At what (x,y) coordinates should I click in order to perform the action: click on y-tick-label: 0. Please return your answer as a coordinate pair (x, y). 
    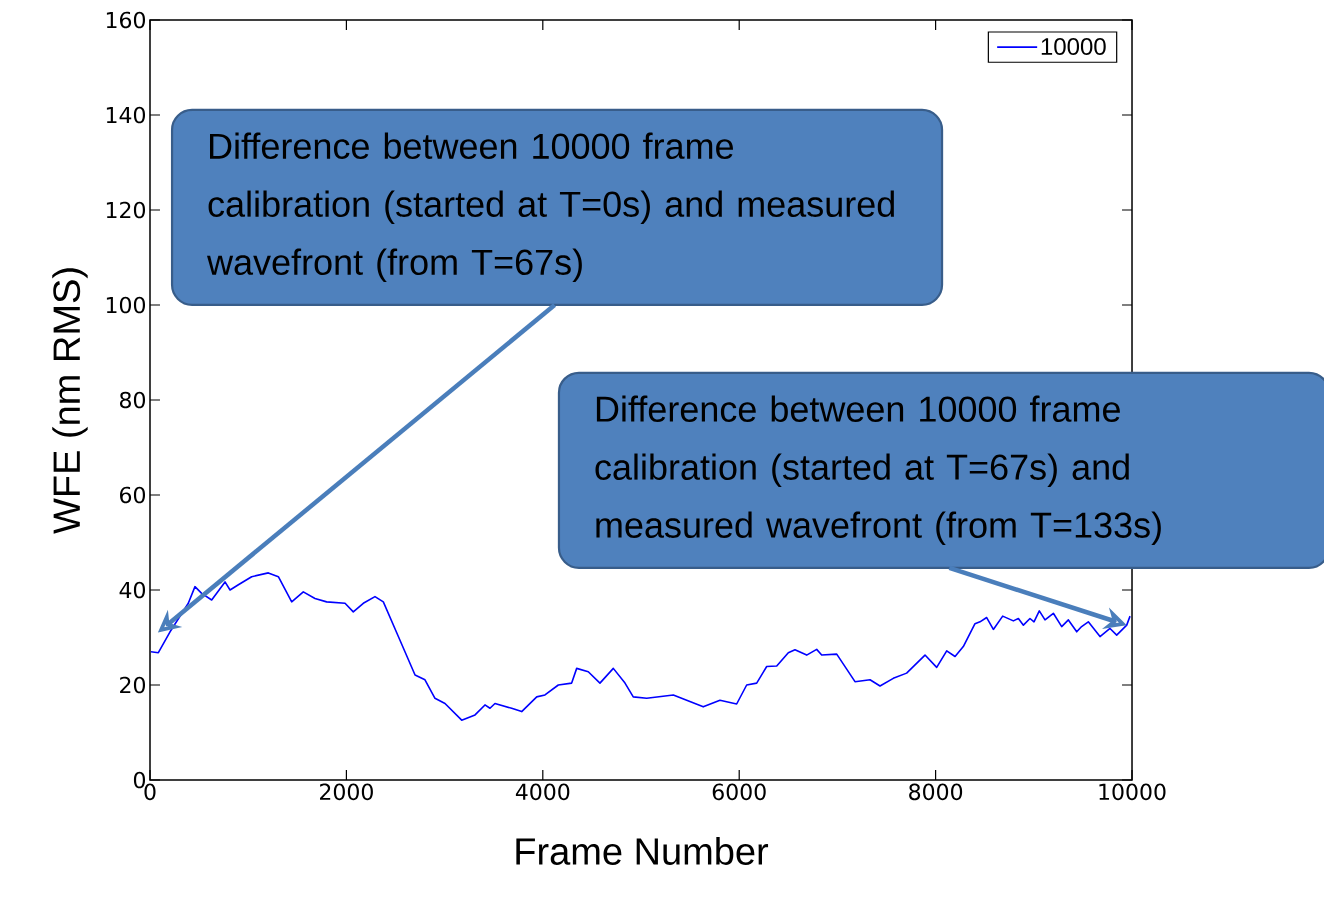
    Looking at the image, I should click on (139, 780).